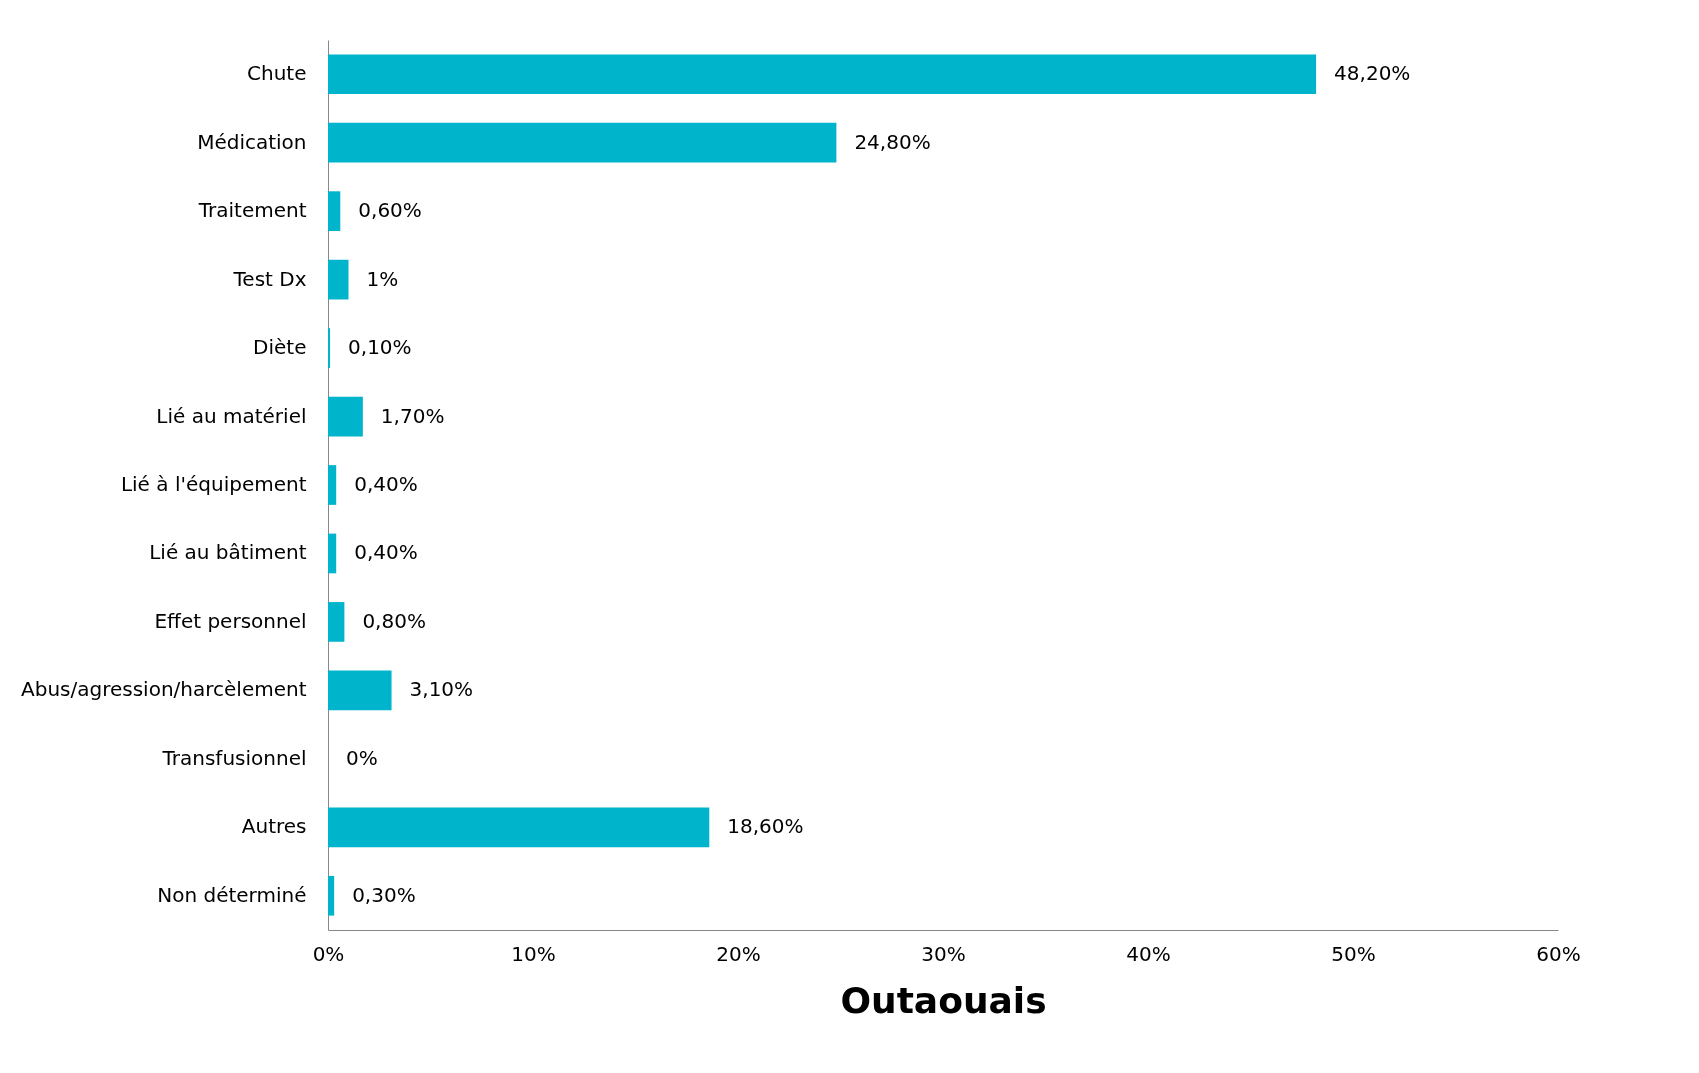  I want to click on y-tick-label: Non déterminé, so click(232, 894).